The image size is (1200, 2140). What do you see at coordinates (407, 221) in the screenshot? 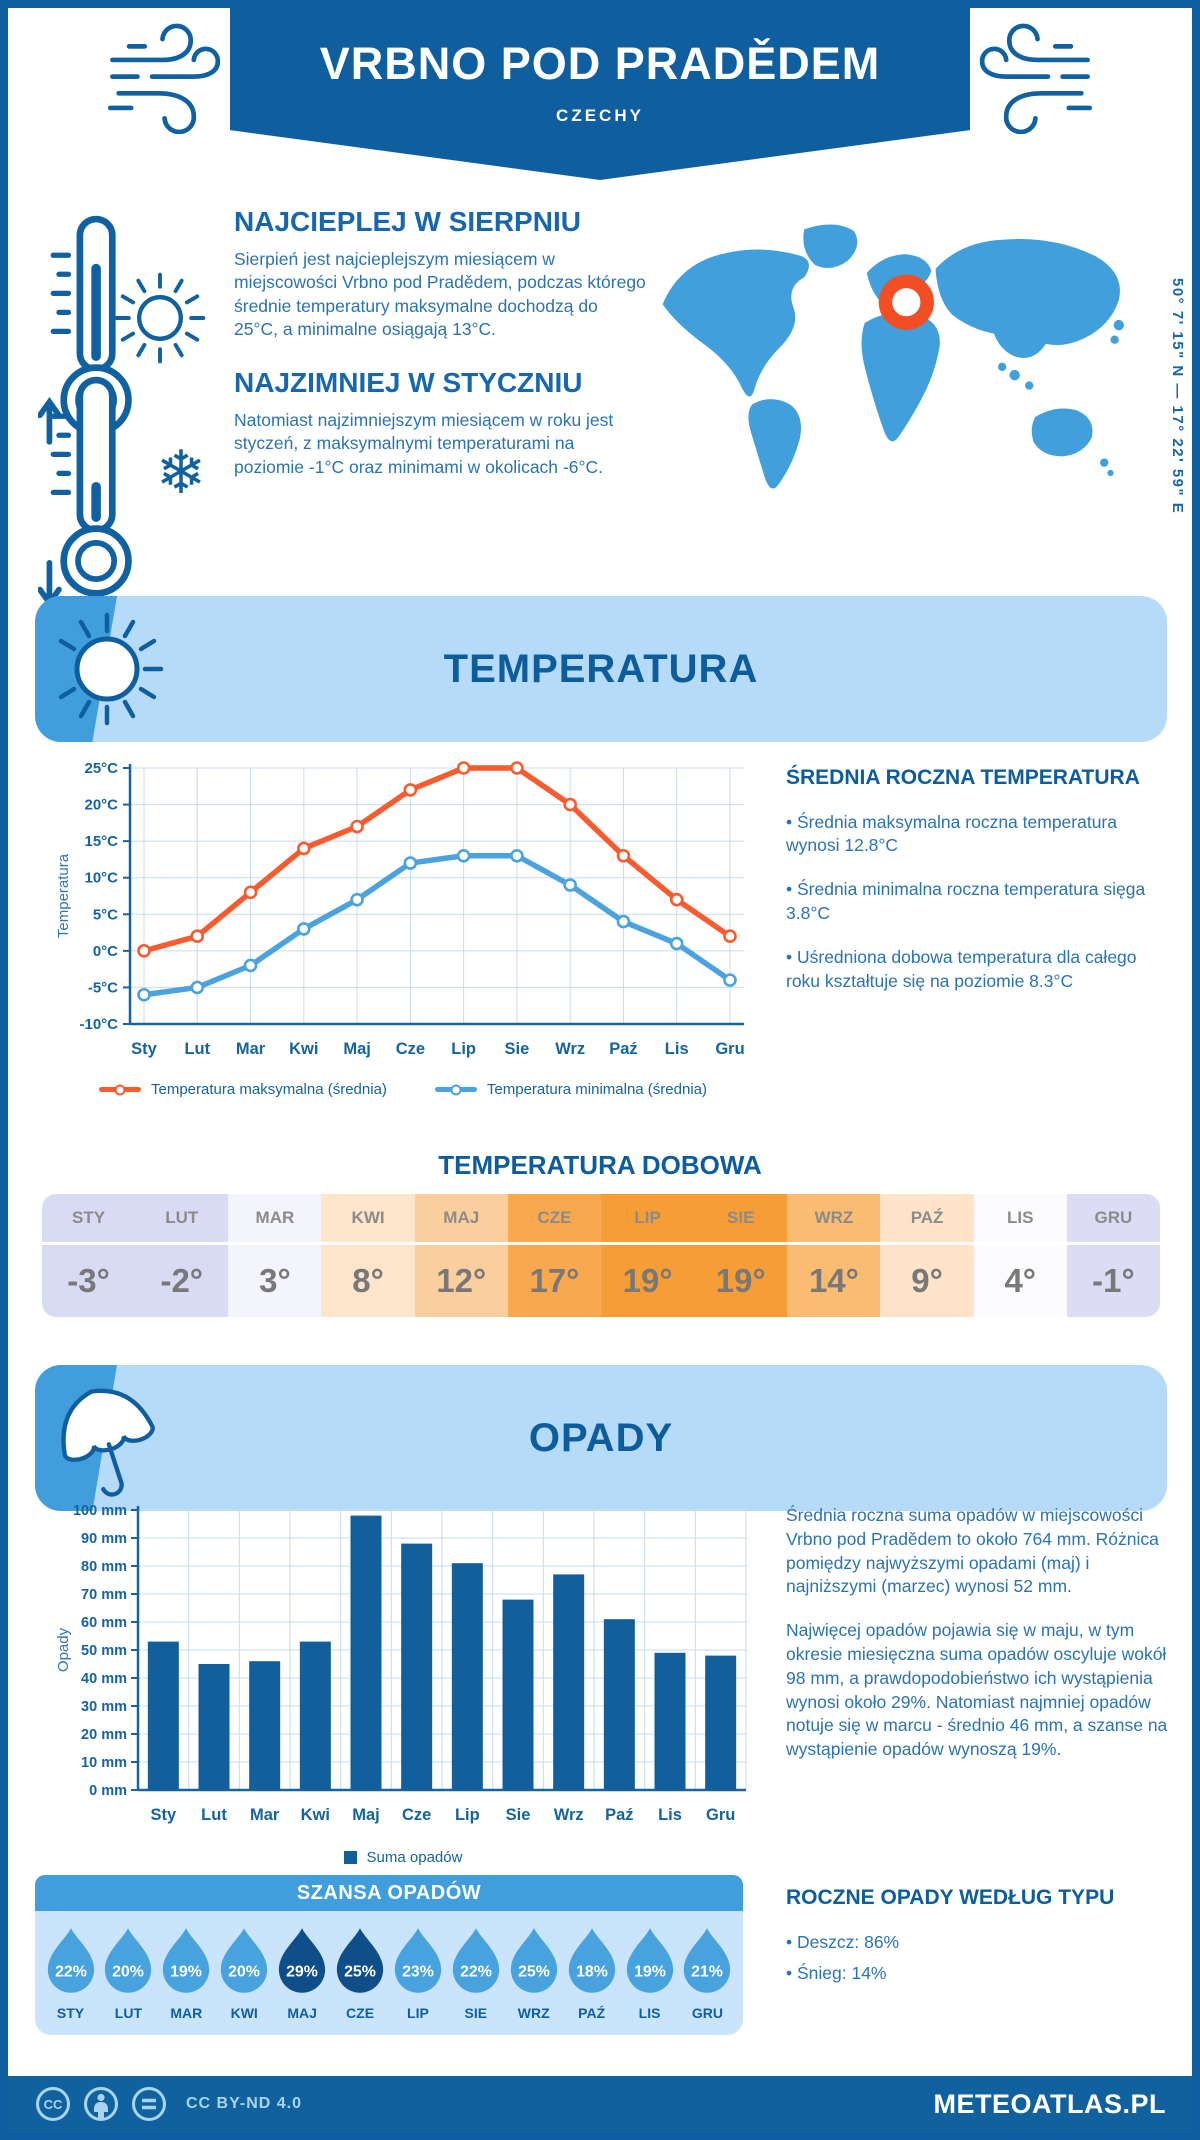
I see `warmest-heading: NAJCIEPLEJ W SIERPNIU` at bounding box center [407, 221].